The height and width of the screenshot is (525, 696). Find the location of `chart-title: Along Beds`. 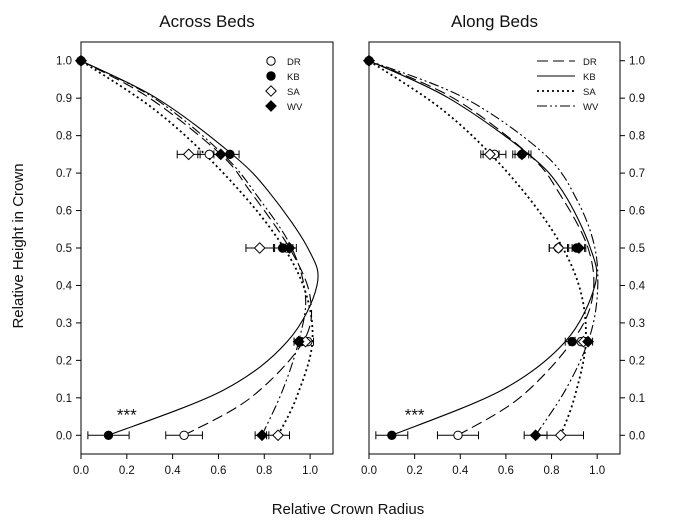

chart-title: Along Beds is located at coordinates (494, 21).